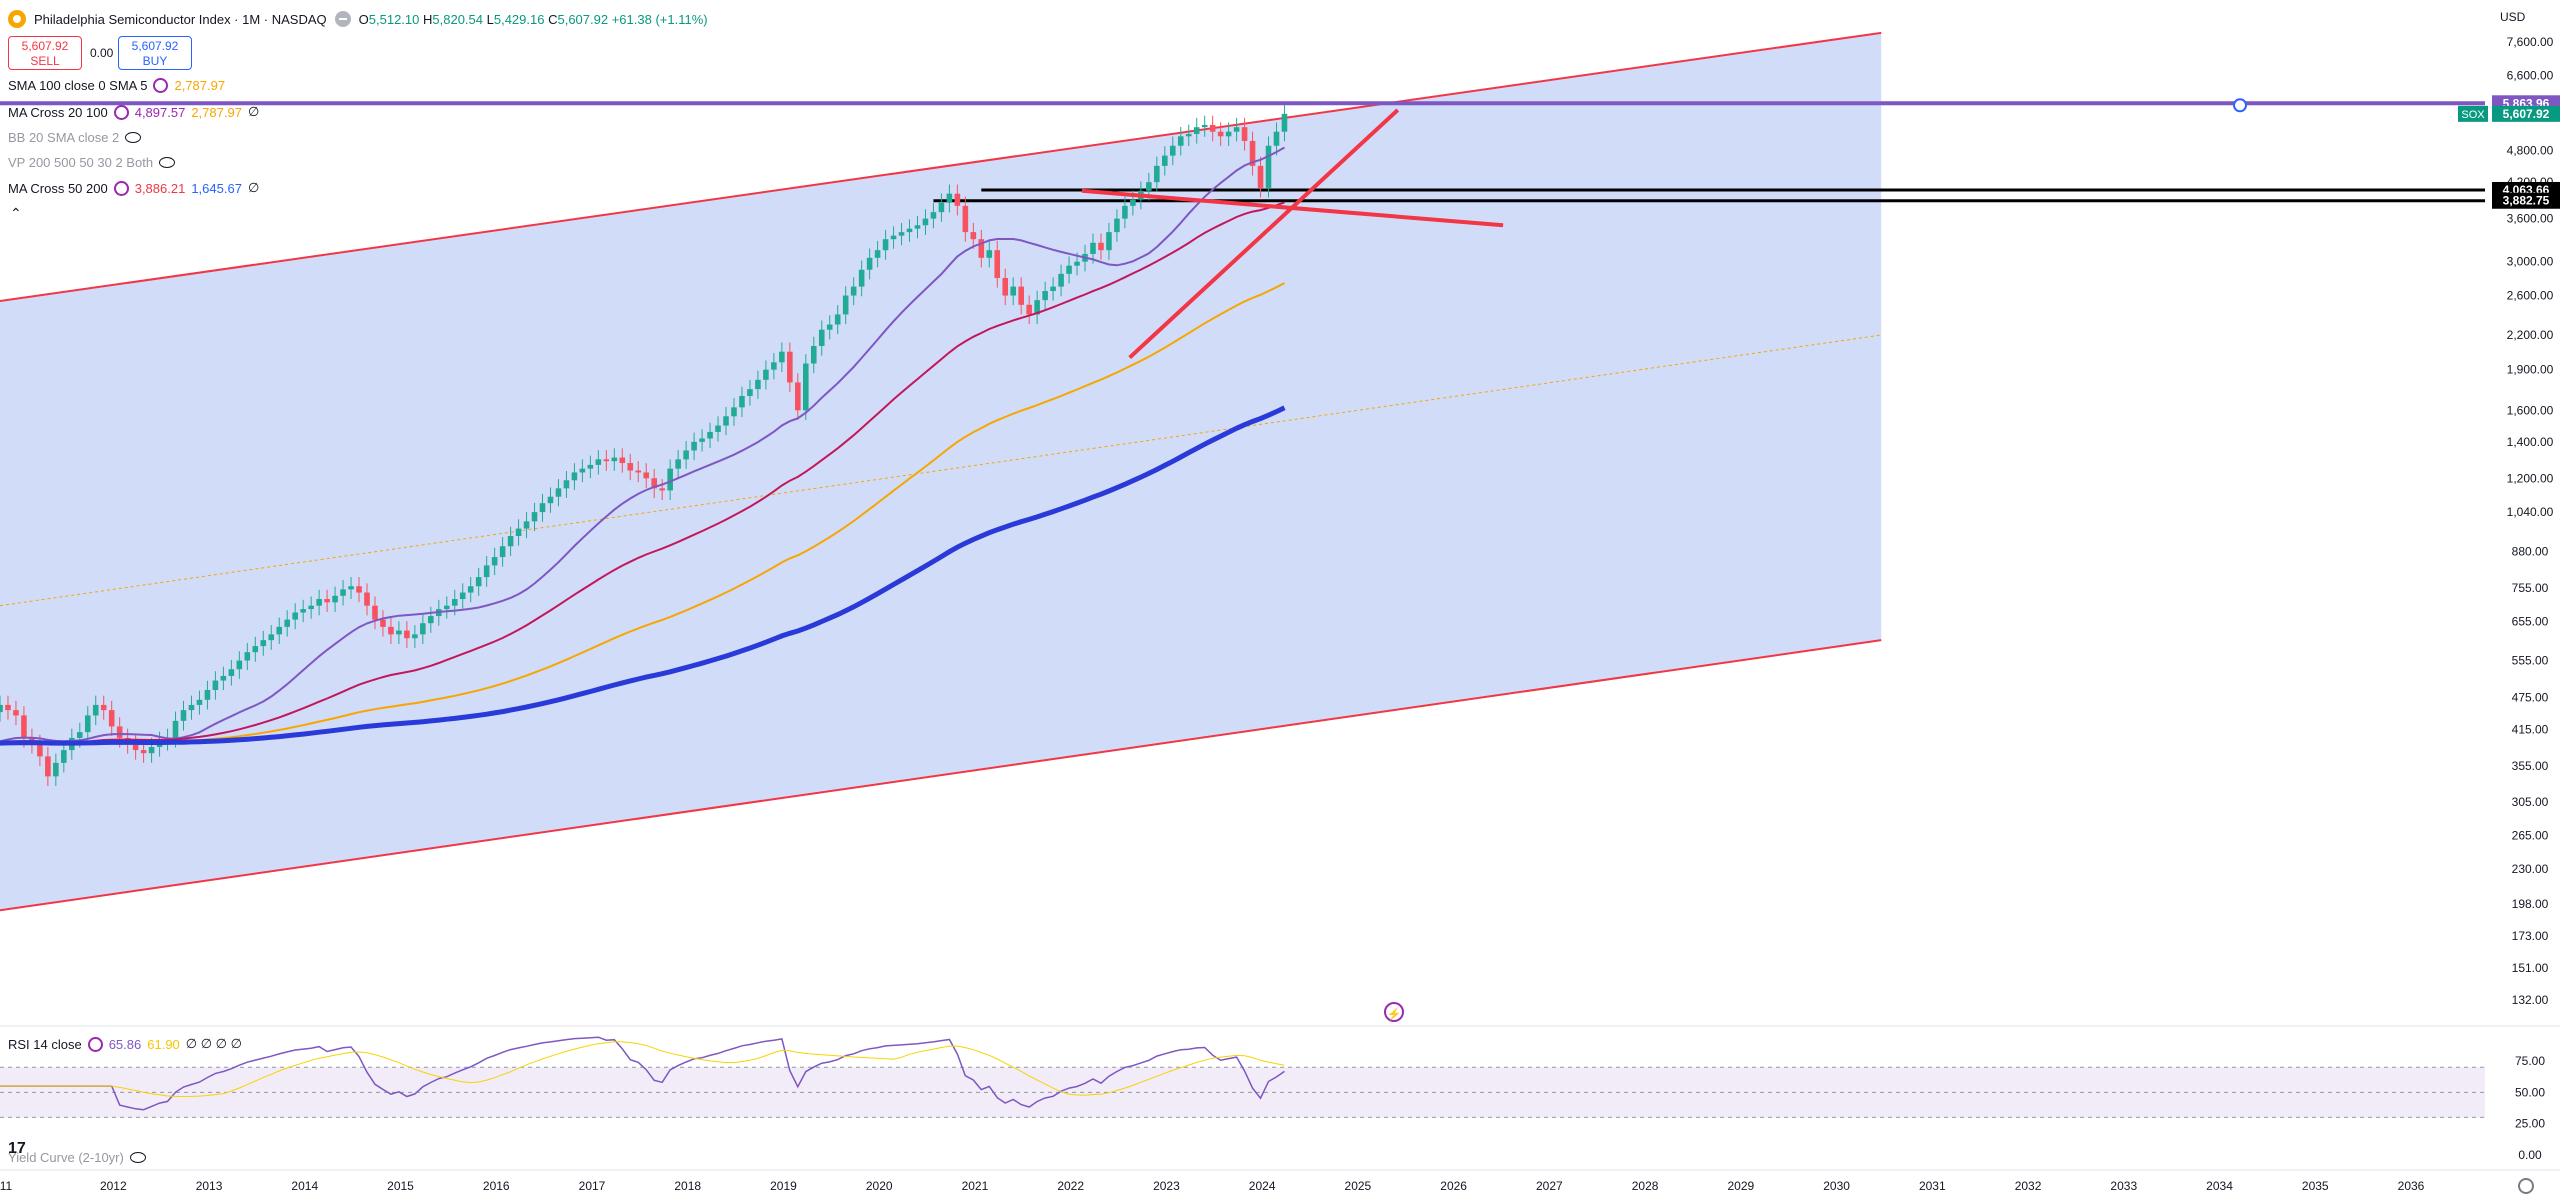  What do you see at coordinates (92, 162) in the screenshot?
I see `indicator-vp: VP 200 500 50 30 2 Both` at bounding box center [92, 162].